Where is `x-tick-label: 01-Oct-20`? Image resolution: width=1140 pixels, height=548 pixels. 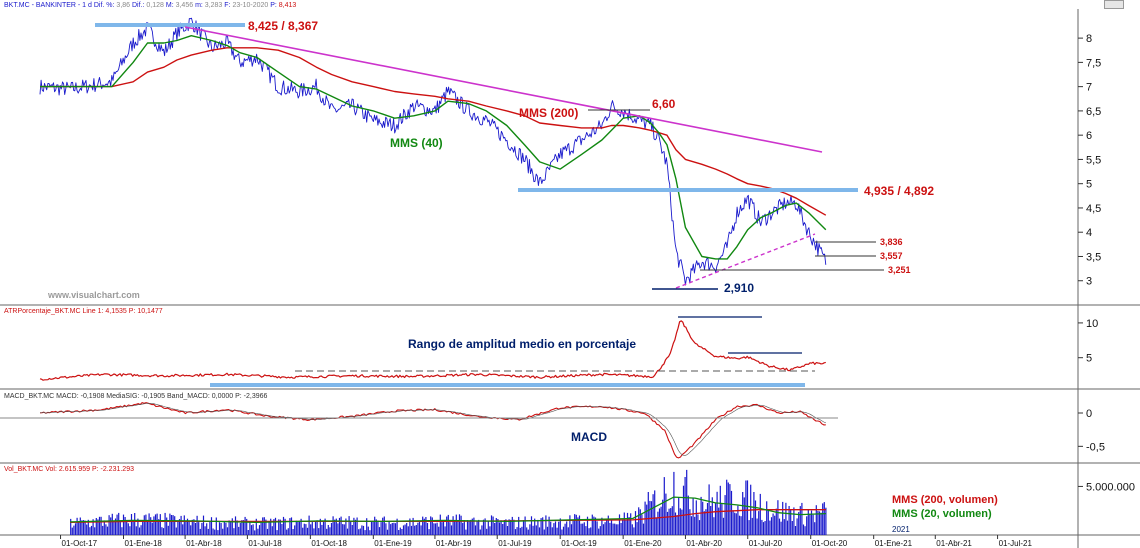 x-tick-label: 01-Oct-20 is located at coordinates (830, 543).